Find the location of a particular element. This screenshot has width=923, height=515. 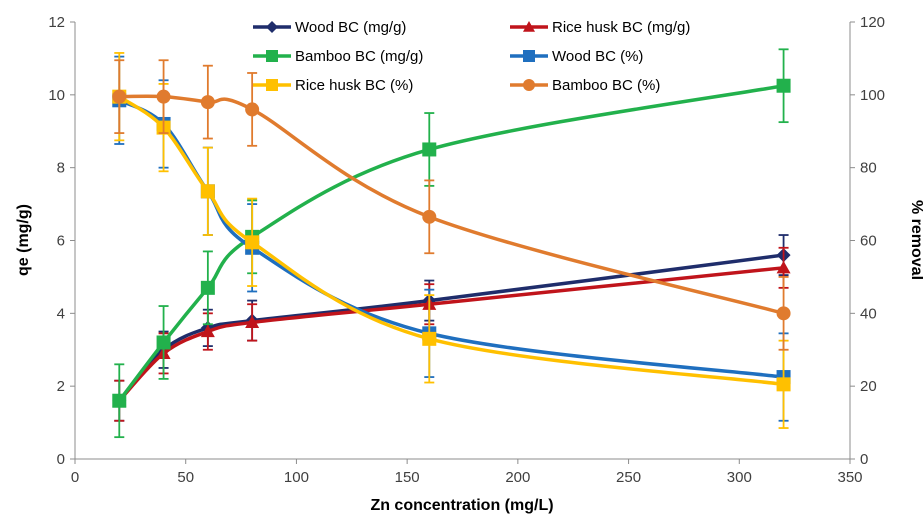

y-tick-label: 10 is located at coordinates (56, 95).